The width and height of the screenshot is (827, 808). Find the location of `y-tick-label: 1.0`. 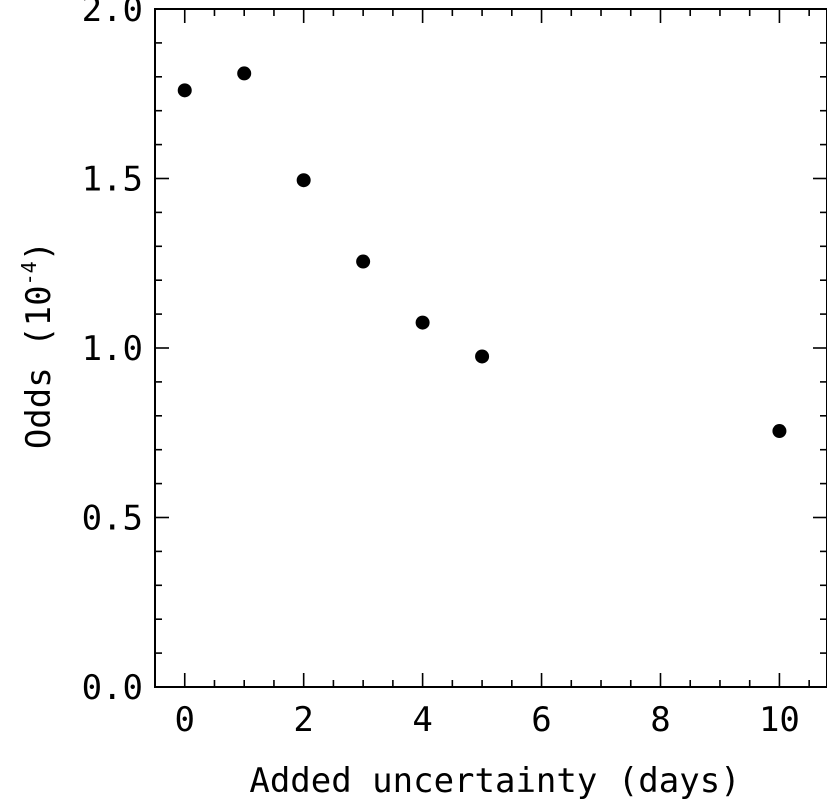

y-tick-label: 1.0 is located at coordinates (112, 349).